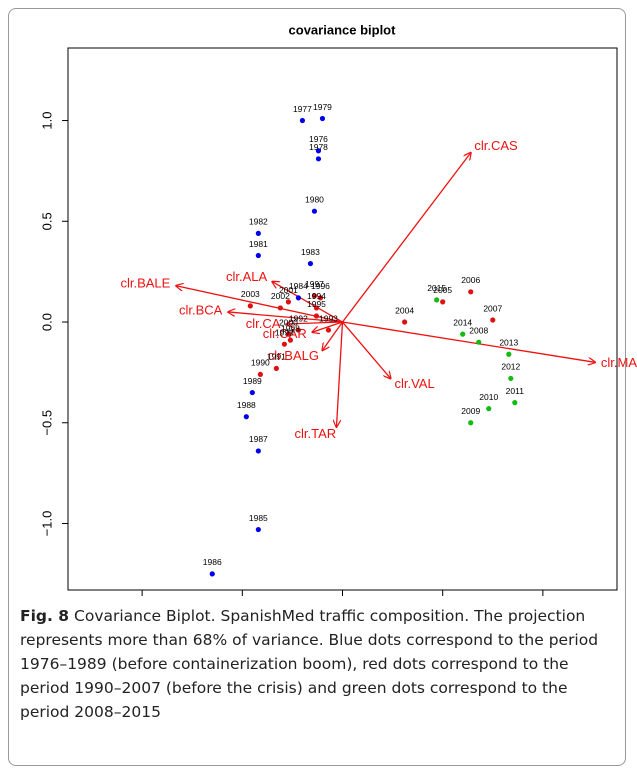 This screenshot has width=637, height=776. Describe the element at coordinates (314, 199) in the screenshot. I see `point-label: 1980` at that location.